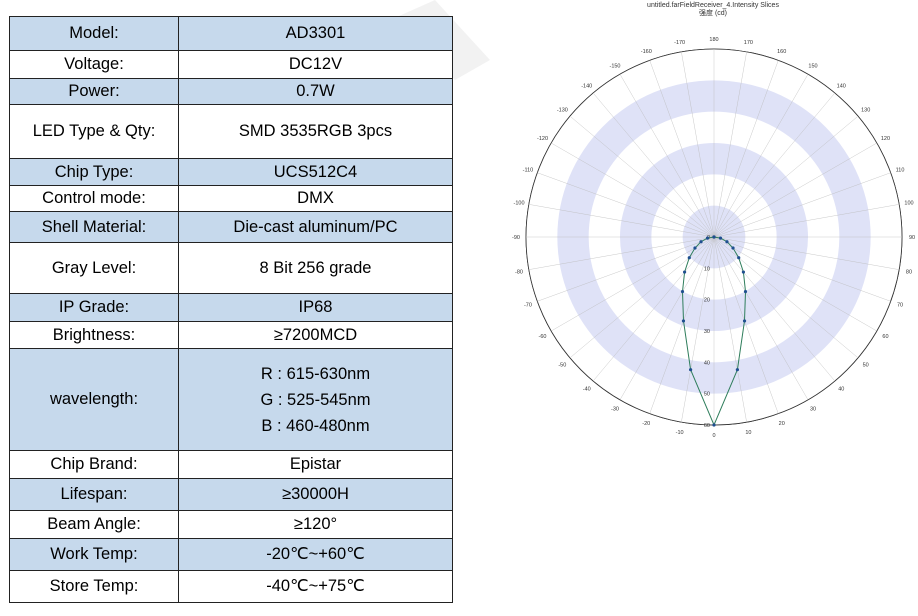 The image size is (918, 616). Describe the element at coordinates (94, 586) in the screenshot. I see `spec-label: Store Temp:` at that location.